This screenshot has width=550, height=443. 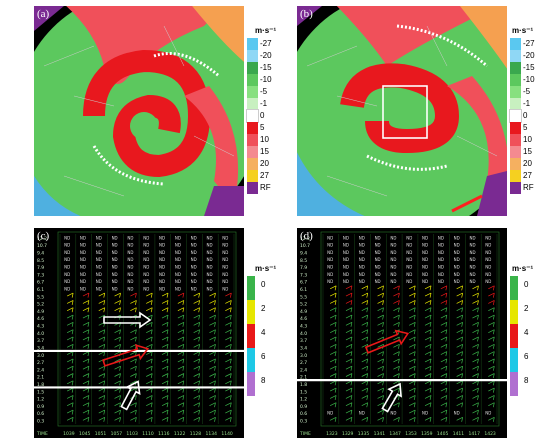 I want to click on height-label: 1.2, so click(x=40, y=400).